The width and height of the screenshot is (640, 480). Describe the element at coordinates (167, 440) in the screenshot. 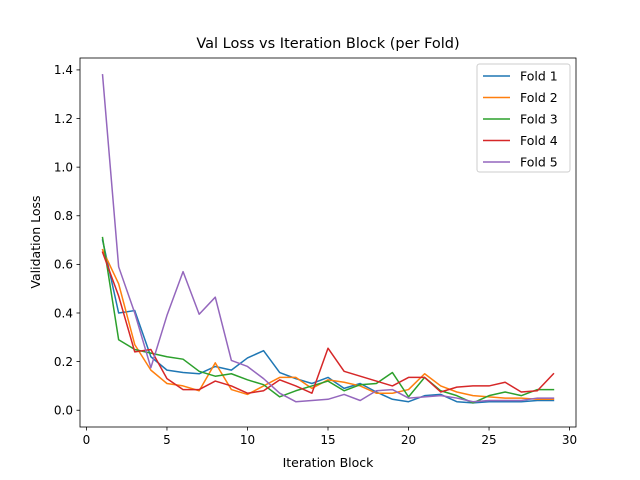

I see `x-tick-label: 5` at that location.